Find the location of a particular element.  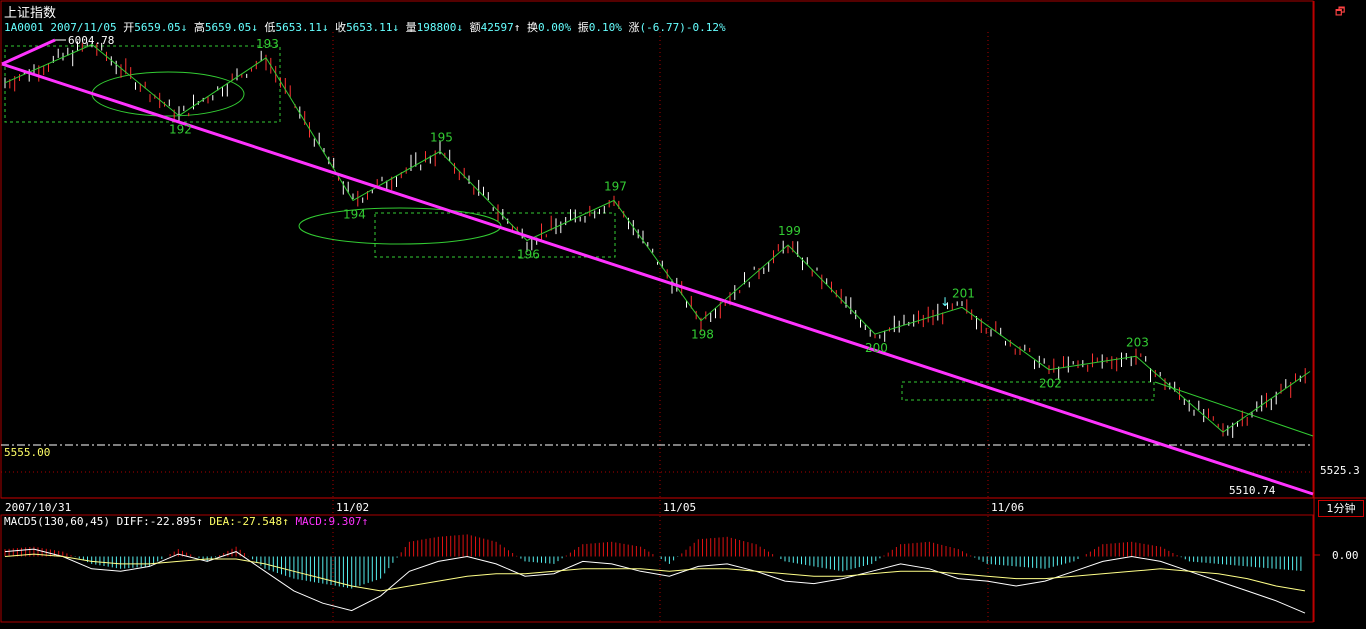

dea-line is located at coordinates (655, 572).